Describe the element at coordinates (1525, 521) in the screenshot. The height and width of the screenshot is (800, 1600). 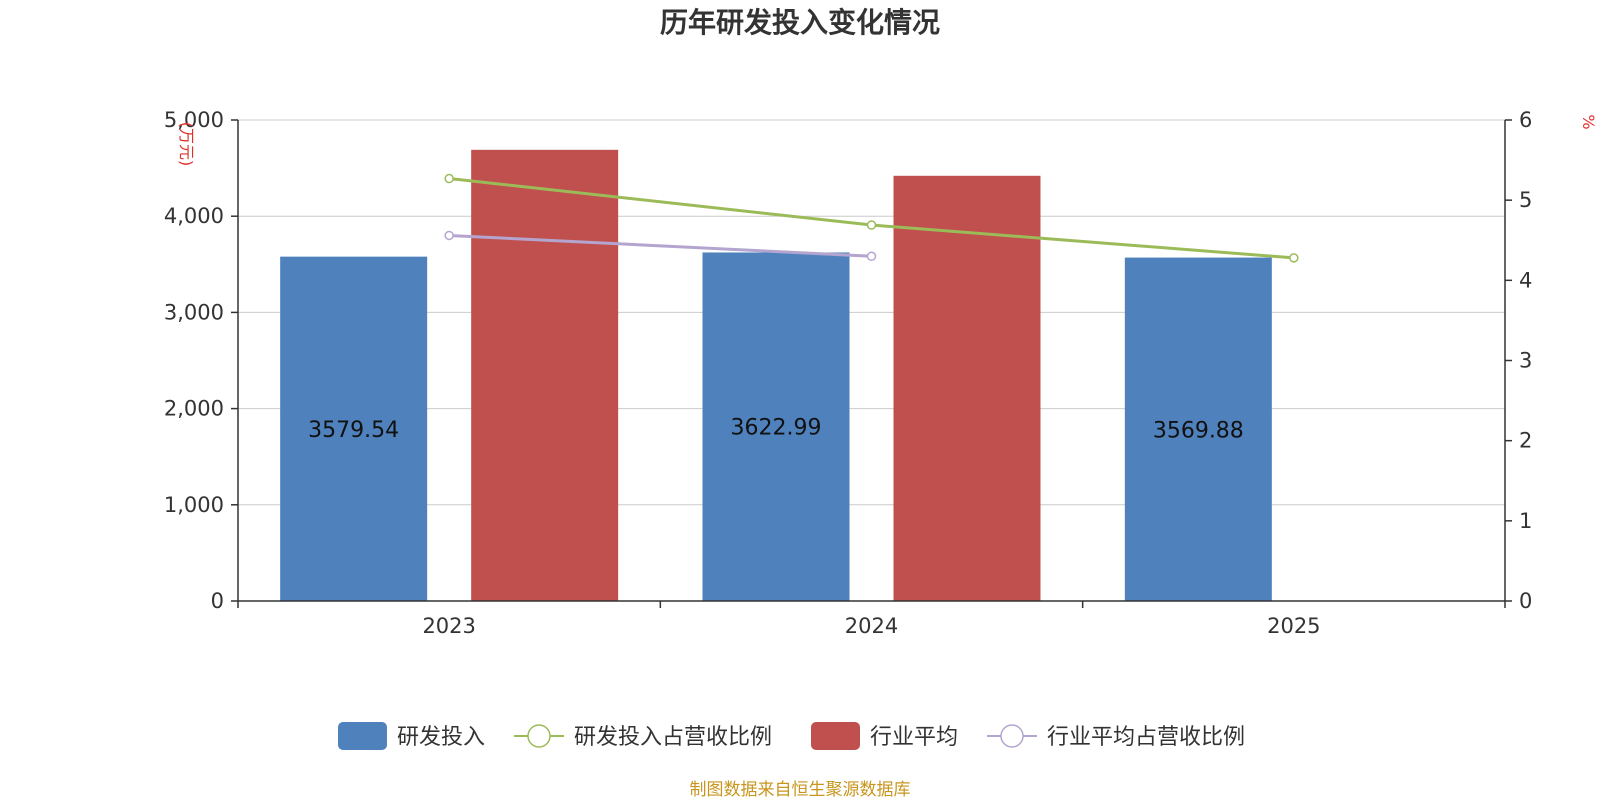
I see `right-axis-tick-label: 1` at that location.